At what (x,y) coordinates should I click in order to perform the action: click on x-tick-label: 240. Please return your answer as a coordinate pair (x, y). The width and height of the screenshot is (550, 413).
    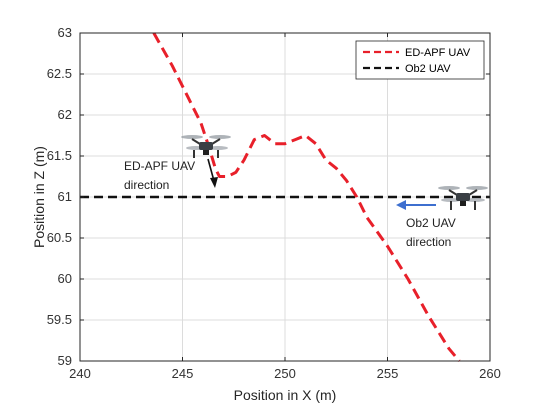
    Looking at the image, I should click on (80, 373).